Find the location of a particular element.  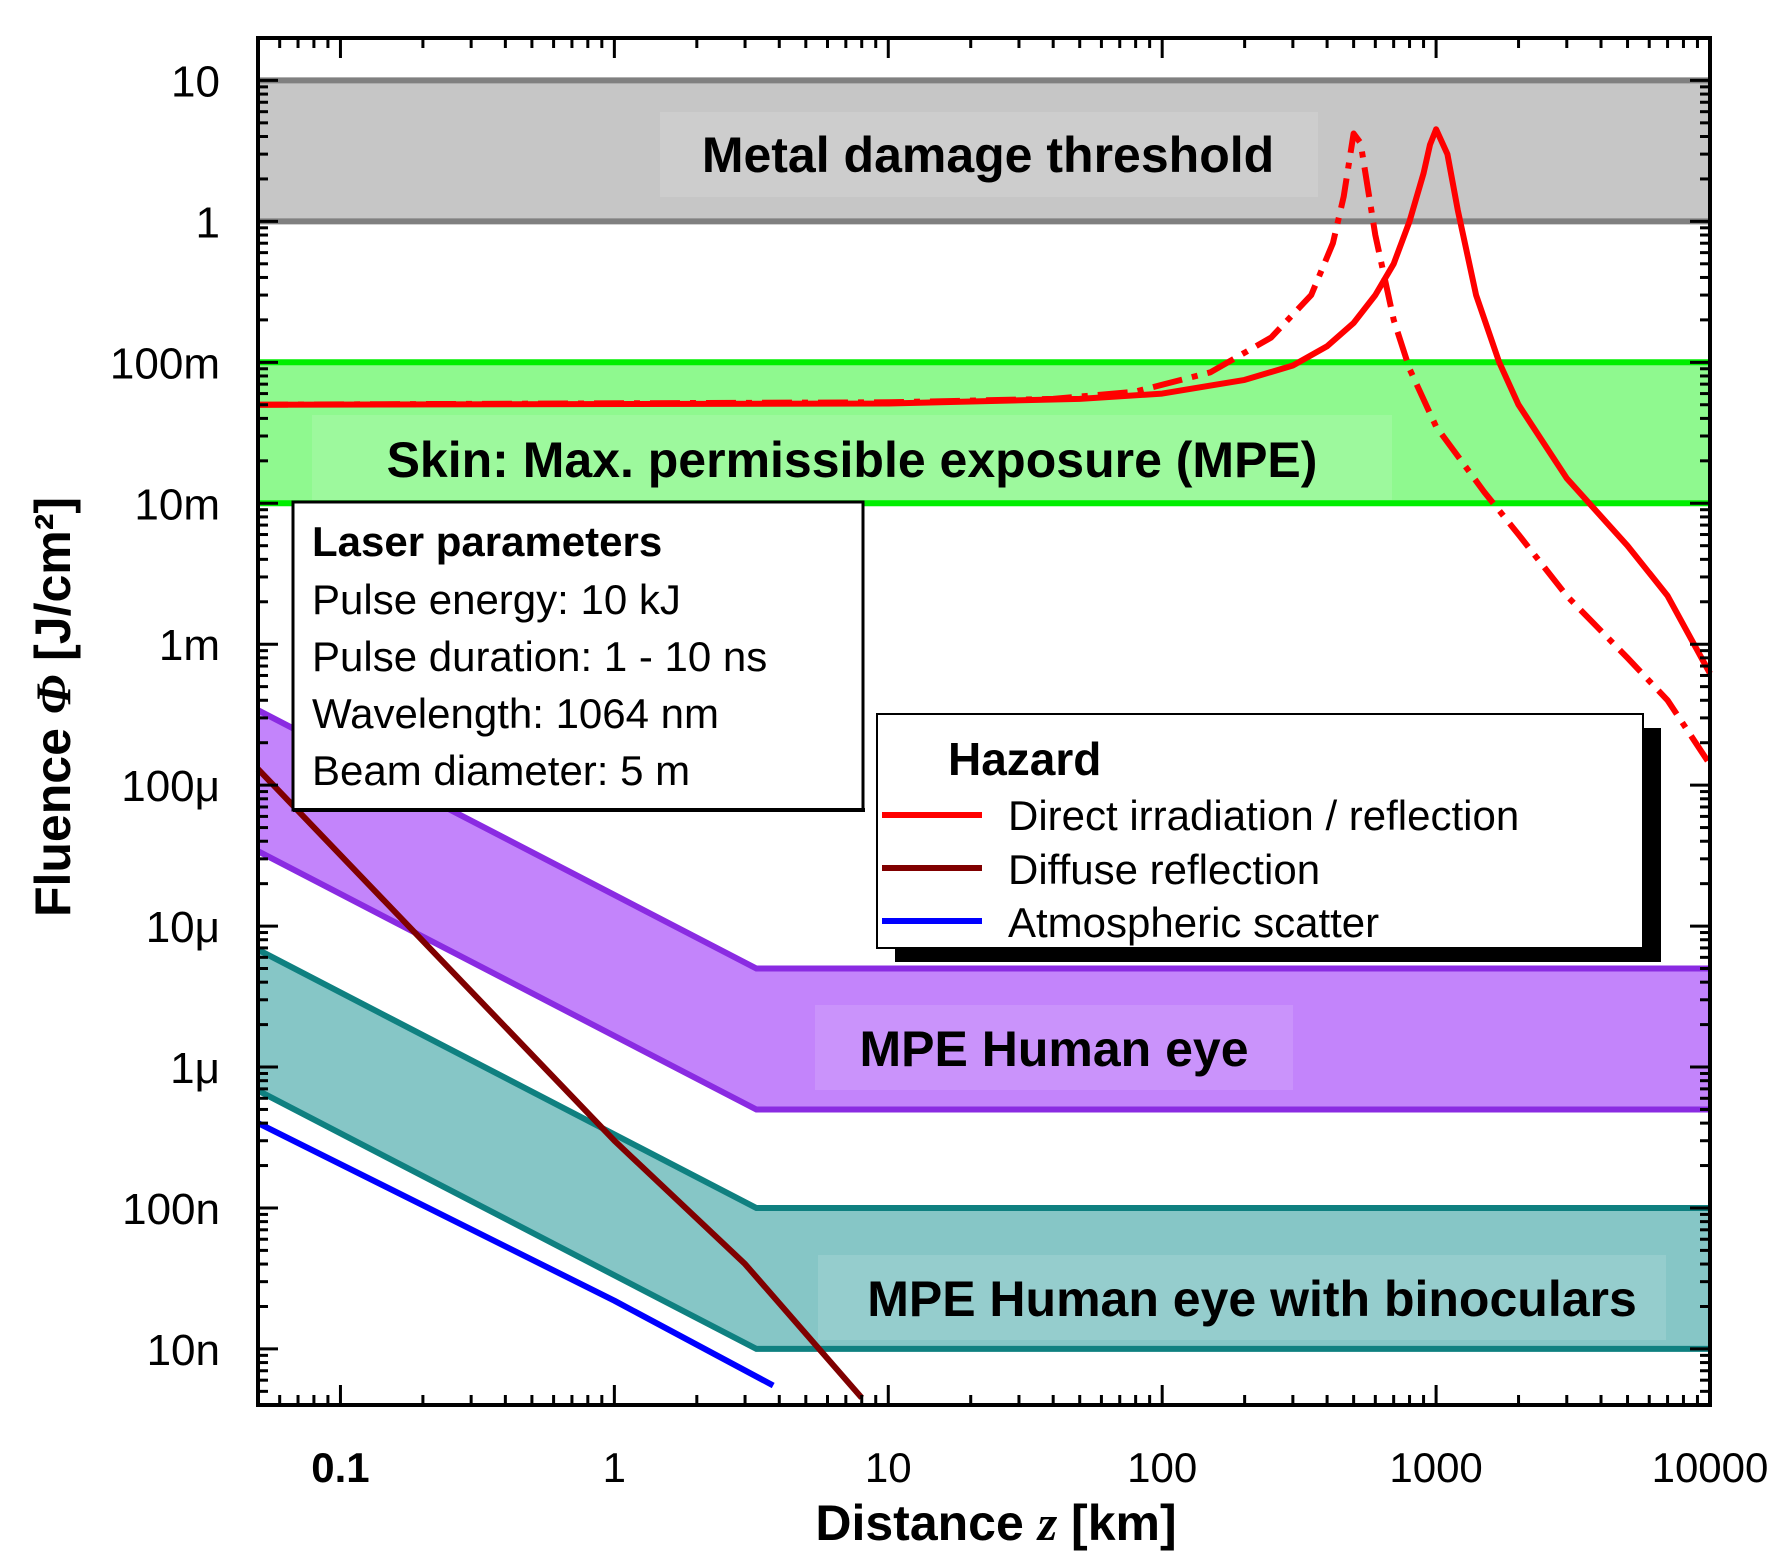

y-tick-label: 10n is located at coordinates (183, 1350).